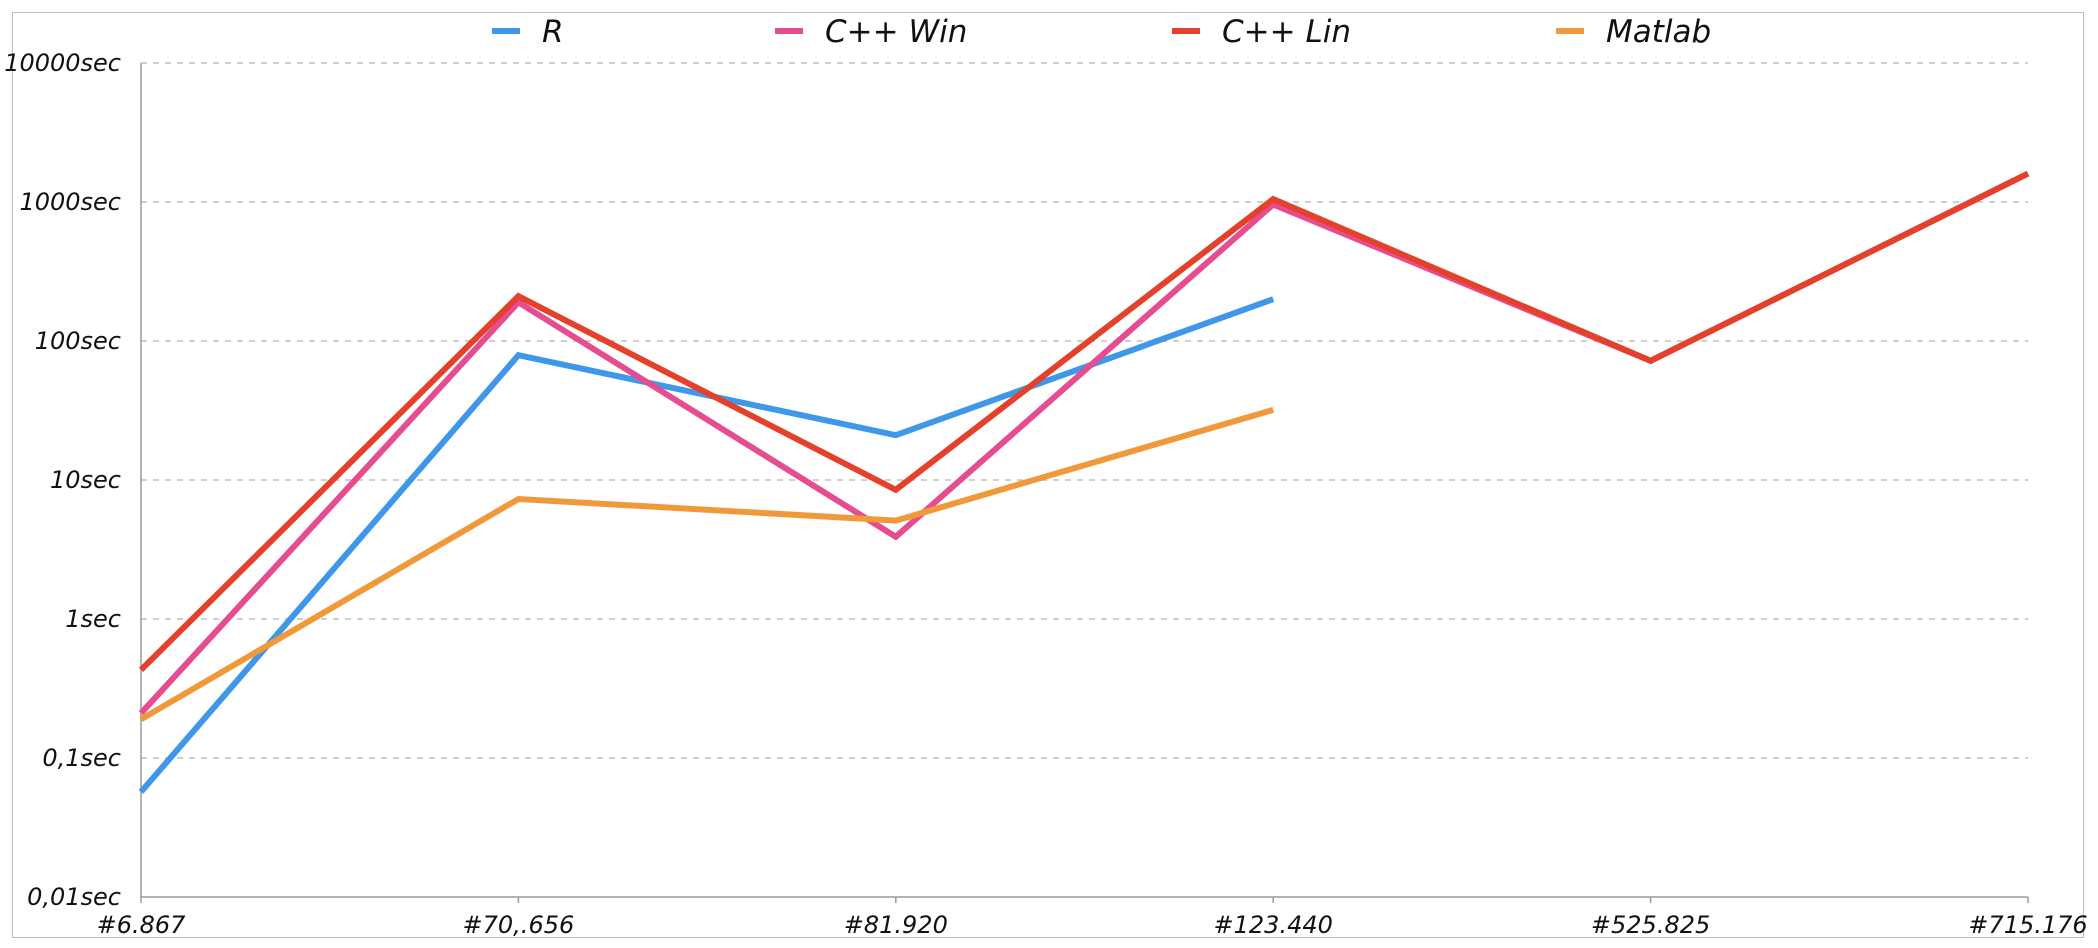 Image resolution: width=2098 pixels, height=948 pixels. Describe the element at coordinates (74, 897) in the screenshot. I see `y-tick-label: 0,01sec` at that location.